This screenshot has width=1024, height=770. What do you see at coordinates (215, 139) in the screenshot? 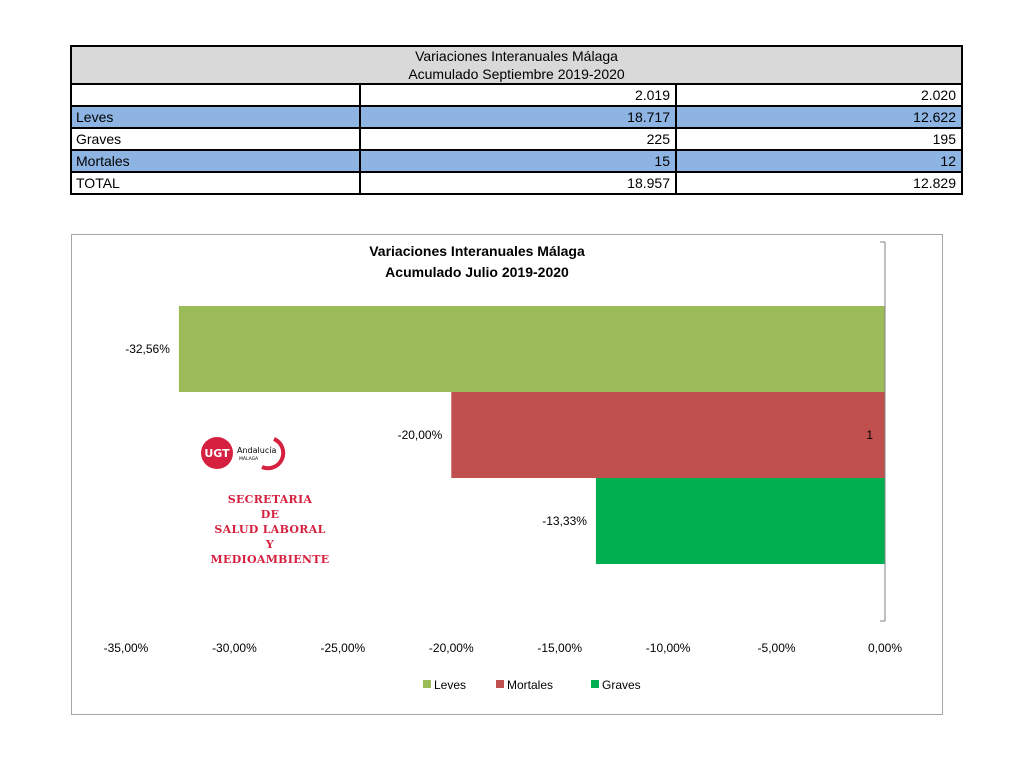
I see `row-label: Graves` at bounding box center [215, 139].